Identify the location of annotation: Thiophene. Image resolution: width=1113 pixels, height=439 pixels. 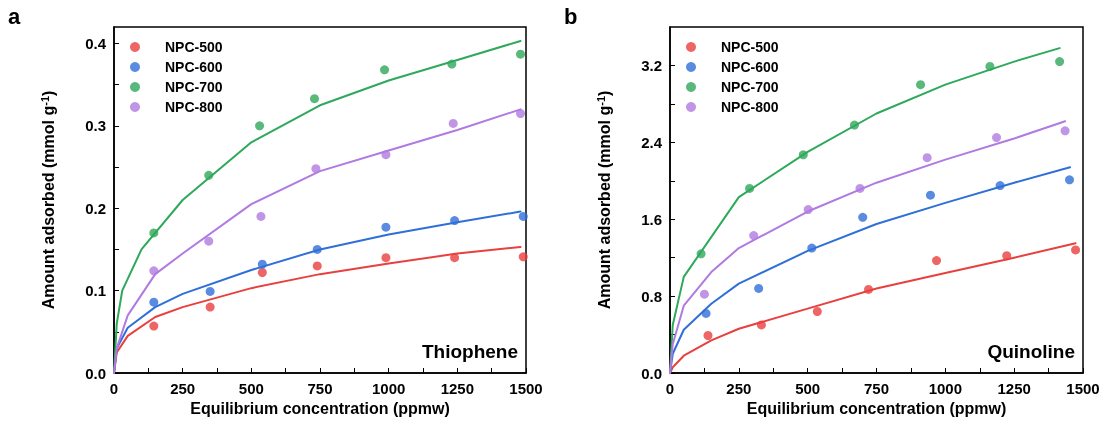
(470, 351).